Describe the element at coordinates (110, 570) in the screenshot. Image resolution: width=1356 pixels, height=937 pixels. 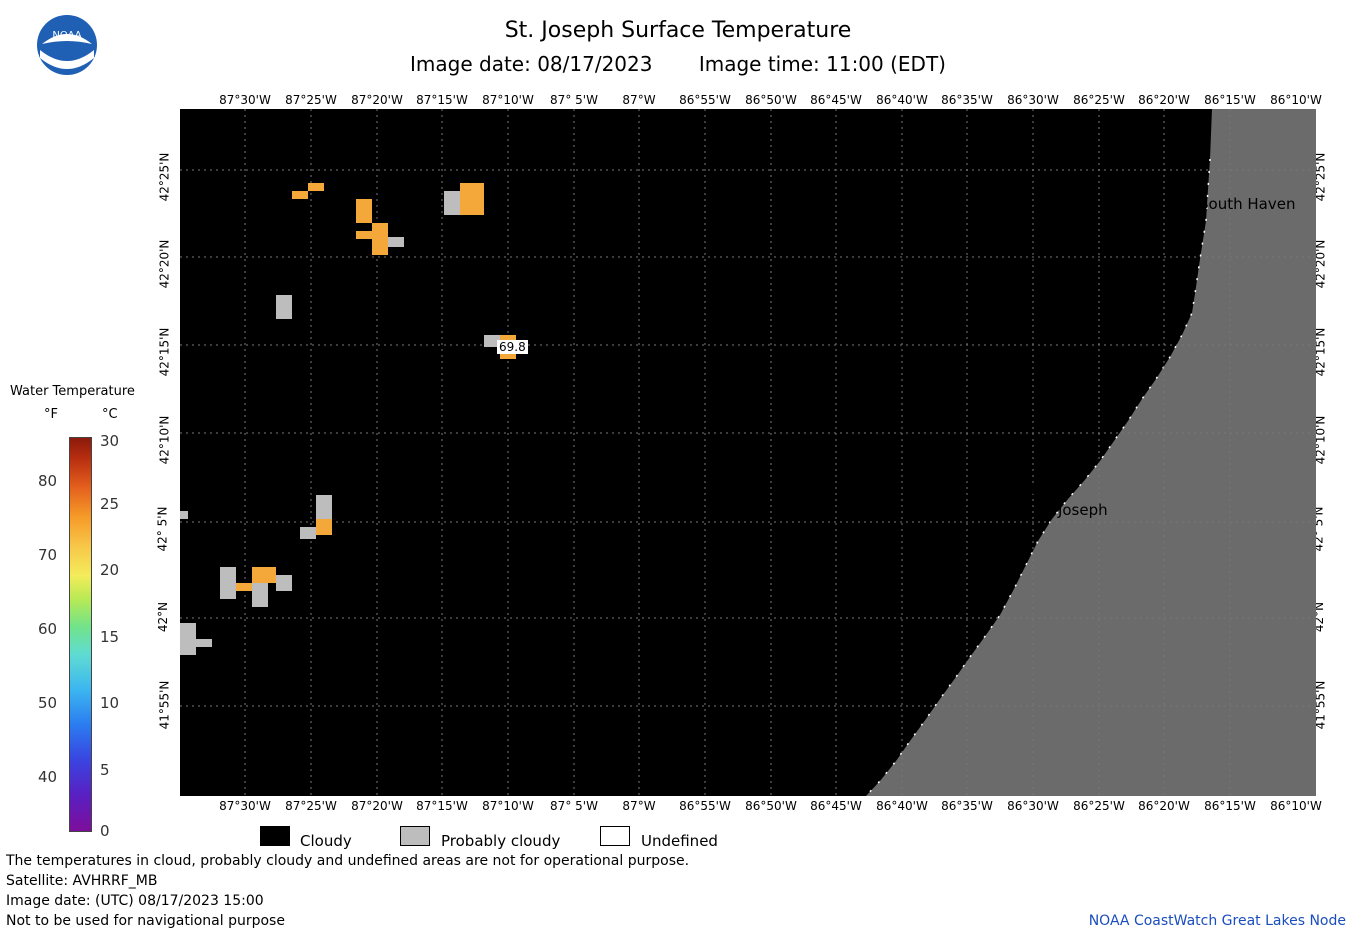
I see `c-tick: 20` at that location.